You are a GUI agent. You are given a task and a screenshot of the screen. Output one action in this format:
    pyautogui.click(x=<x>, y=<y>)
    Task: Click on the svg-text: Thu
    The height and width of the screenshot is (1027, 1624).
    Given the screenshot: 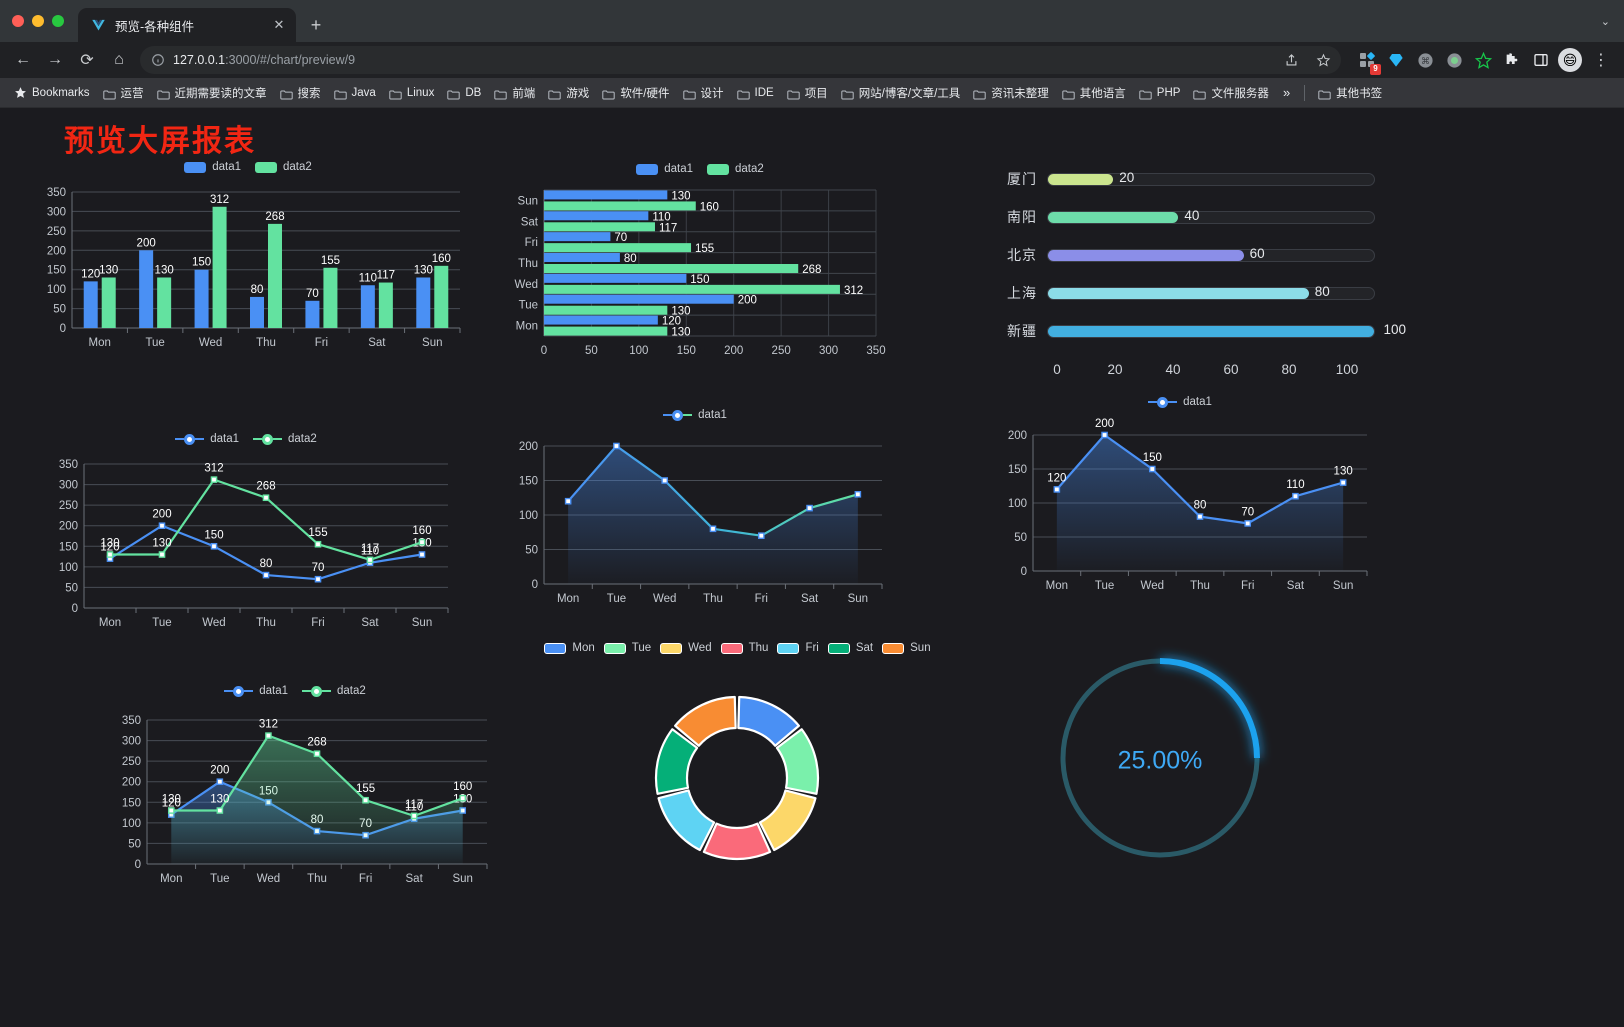 What is the action you would take?
    pyautogui.click(x=266, y=623)
    